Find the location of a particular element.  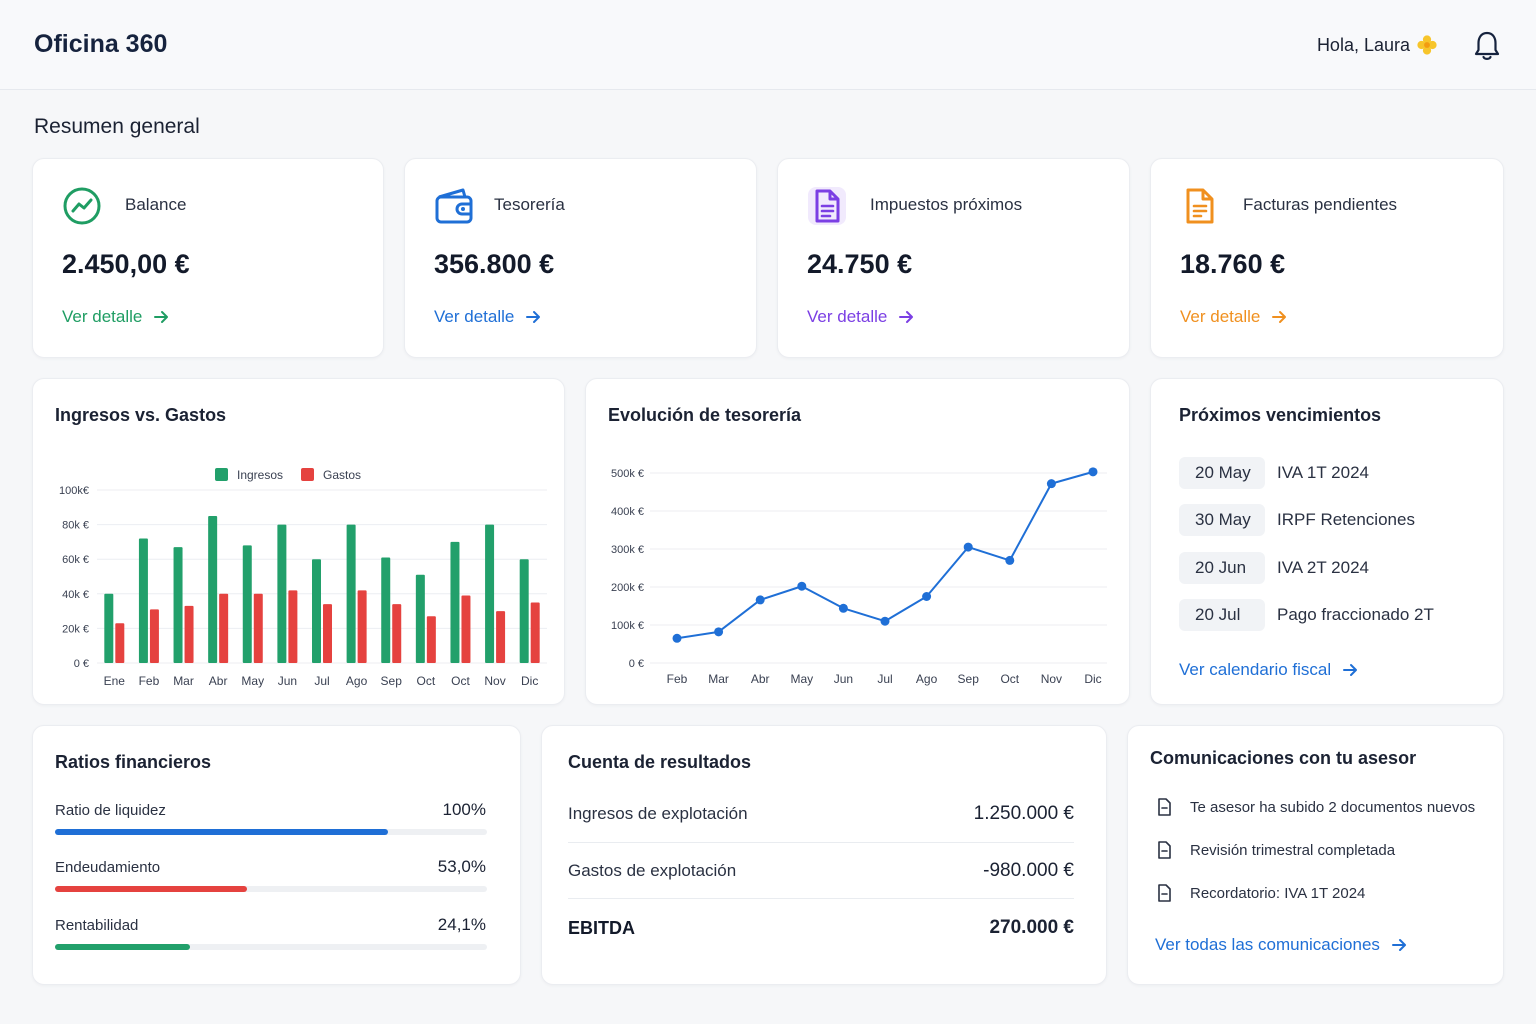

pl-label: Ingresos de explotación is located at coordinates (658, 813).